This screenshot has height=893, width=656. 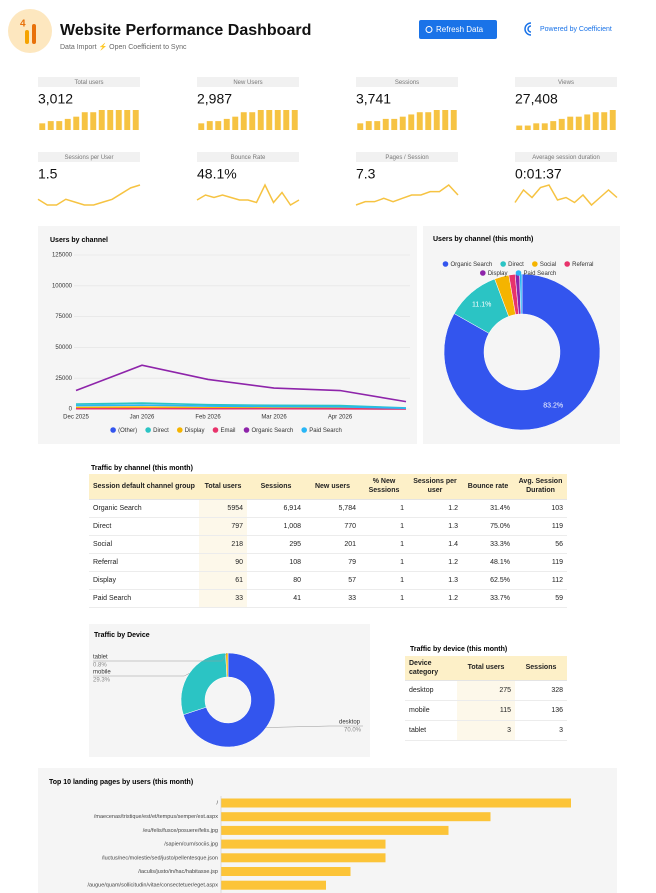 I want to click on table-header: Avg. Session Duration, so click(x=540, y=487).